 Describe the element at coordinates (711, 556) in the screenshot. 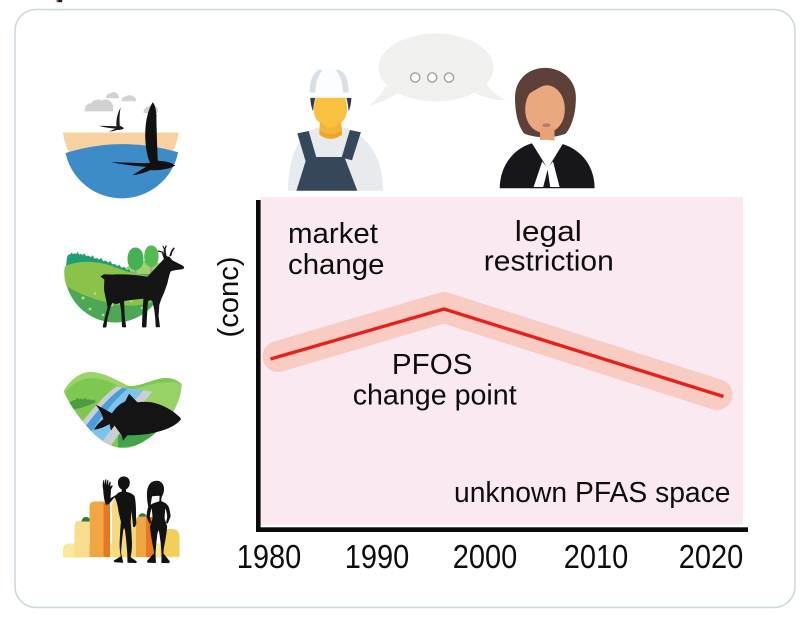

I see `svg-text: 2020` at that location.